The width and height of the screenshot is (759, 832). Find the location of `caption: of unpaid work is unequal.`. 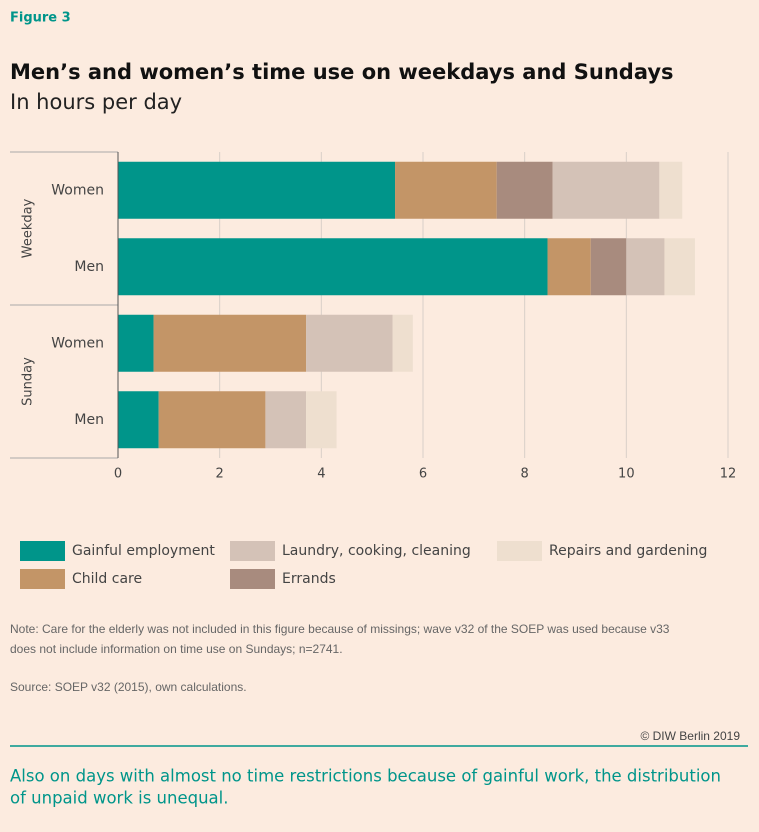

caption: of unpaid work is unequal. is located at coordinates (119, 798).